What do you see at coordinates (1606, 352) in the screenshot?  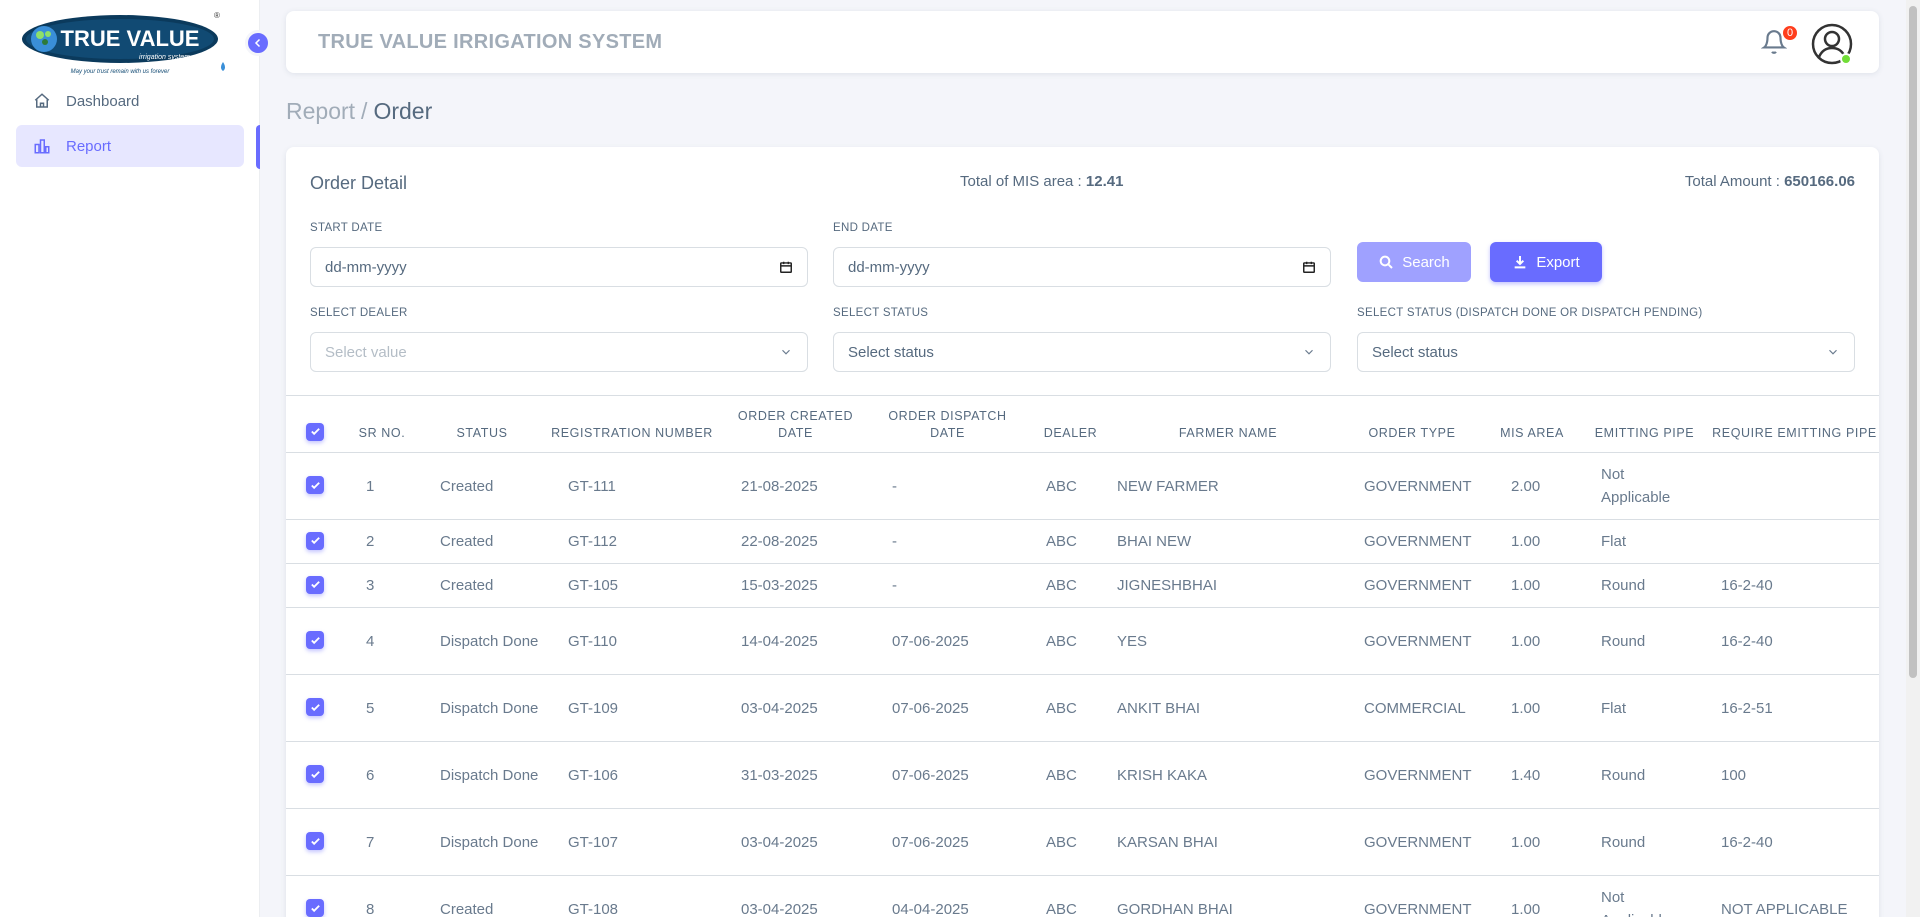 I see `dispatch-status-select: Select status` at bounding box center [1606, 352].